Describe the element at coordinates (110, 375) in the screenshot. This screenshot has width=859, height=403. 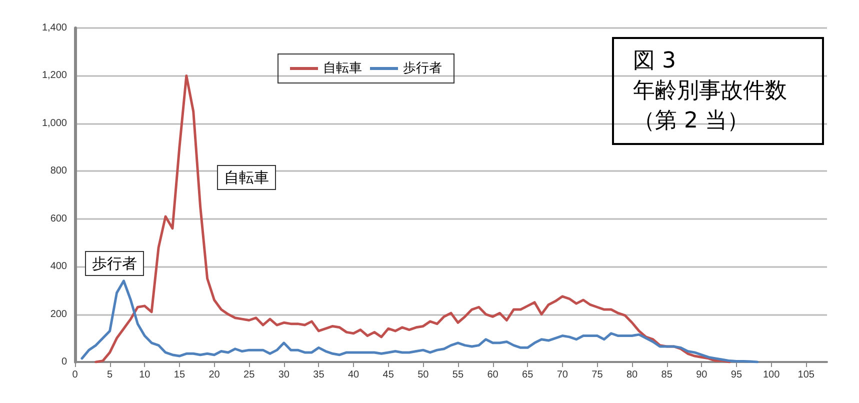
I see `x-tick-label: 5` at that location.